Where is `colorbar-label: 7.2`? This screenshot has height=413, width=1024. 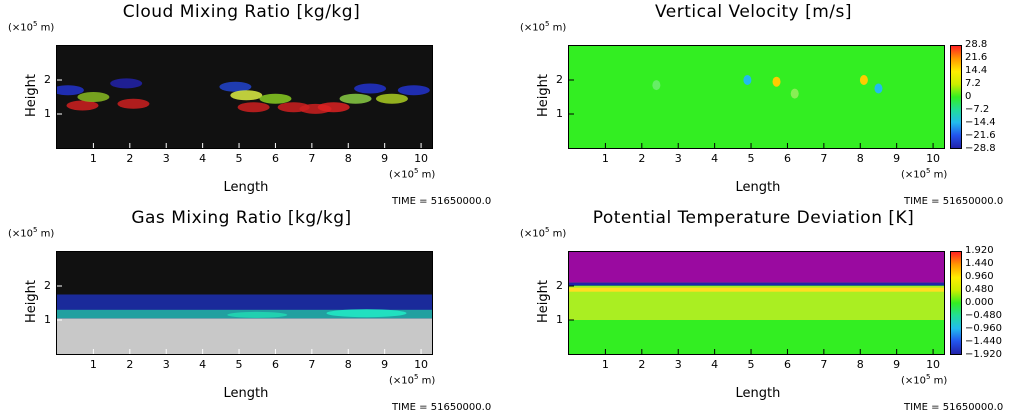
colorbar-label: 7.2 is located at coordinates (973, 83).